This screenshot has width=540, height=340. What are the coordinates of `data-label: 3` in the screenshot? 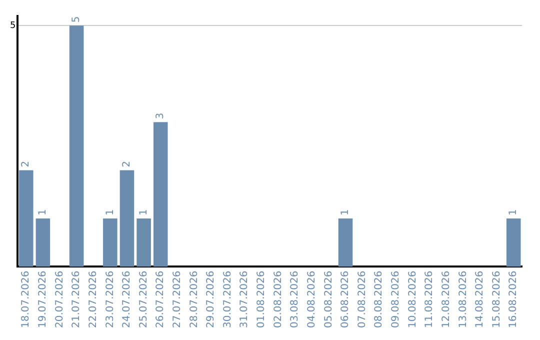 It's located at (160, 116).